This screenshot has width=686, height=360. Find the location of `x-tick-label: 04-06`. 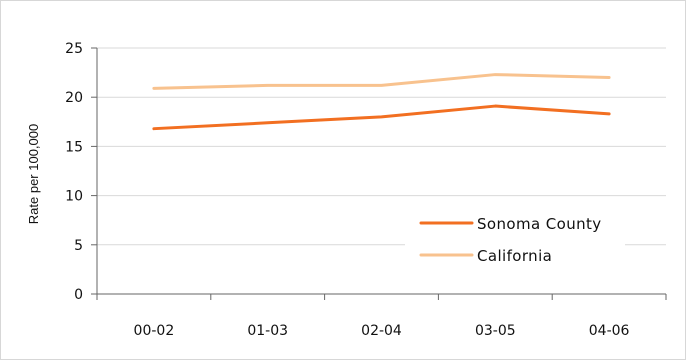

x-tick-label: 04-06 is located at coordinates (609, 331).